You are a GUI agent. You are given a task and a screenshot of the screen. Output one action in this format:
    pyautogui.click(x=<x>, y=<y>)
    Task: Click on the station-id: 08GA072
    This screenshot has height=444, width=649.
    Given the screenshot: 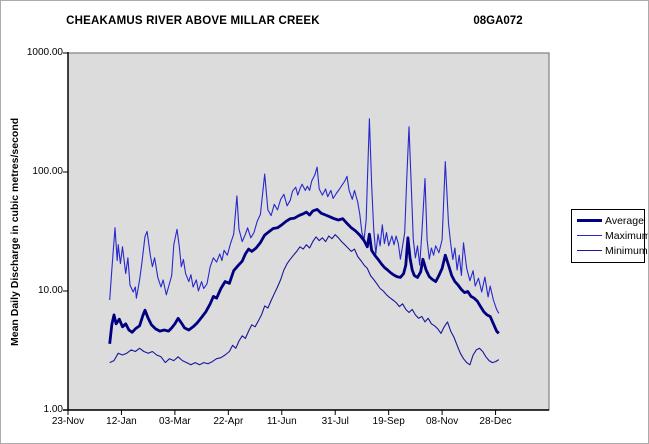 What is the action you would take?
    pyautogui.click(x=498, y=21)
    